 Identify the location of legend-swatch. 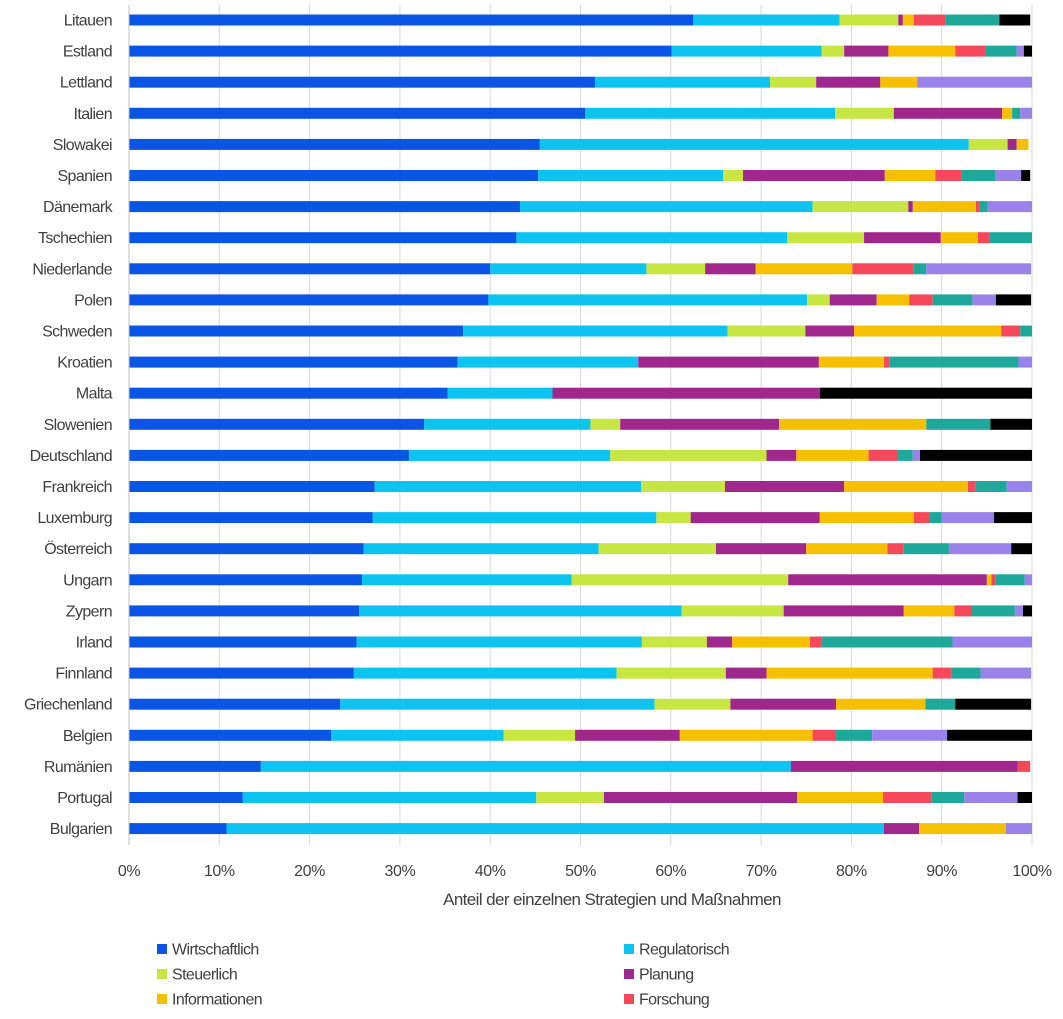
(162, 974).